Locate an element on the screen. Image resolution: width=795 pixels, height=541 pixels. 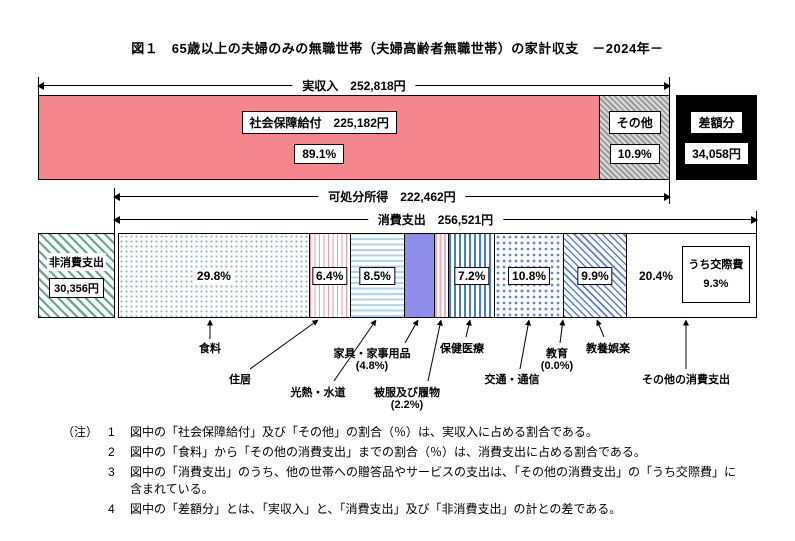
label-education: 教育 is located at coordinates (557, 354).